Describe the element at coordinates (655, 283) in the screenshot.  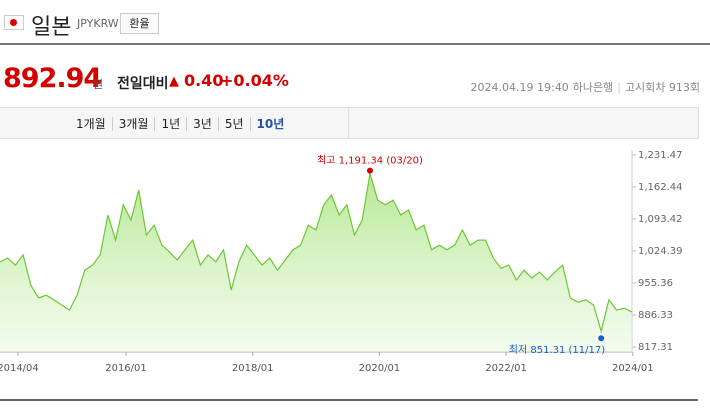
I see `y-tick-label: 955.36` at that location.